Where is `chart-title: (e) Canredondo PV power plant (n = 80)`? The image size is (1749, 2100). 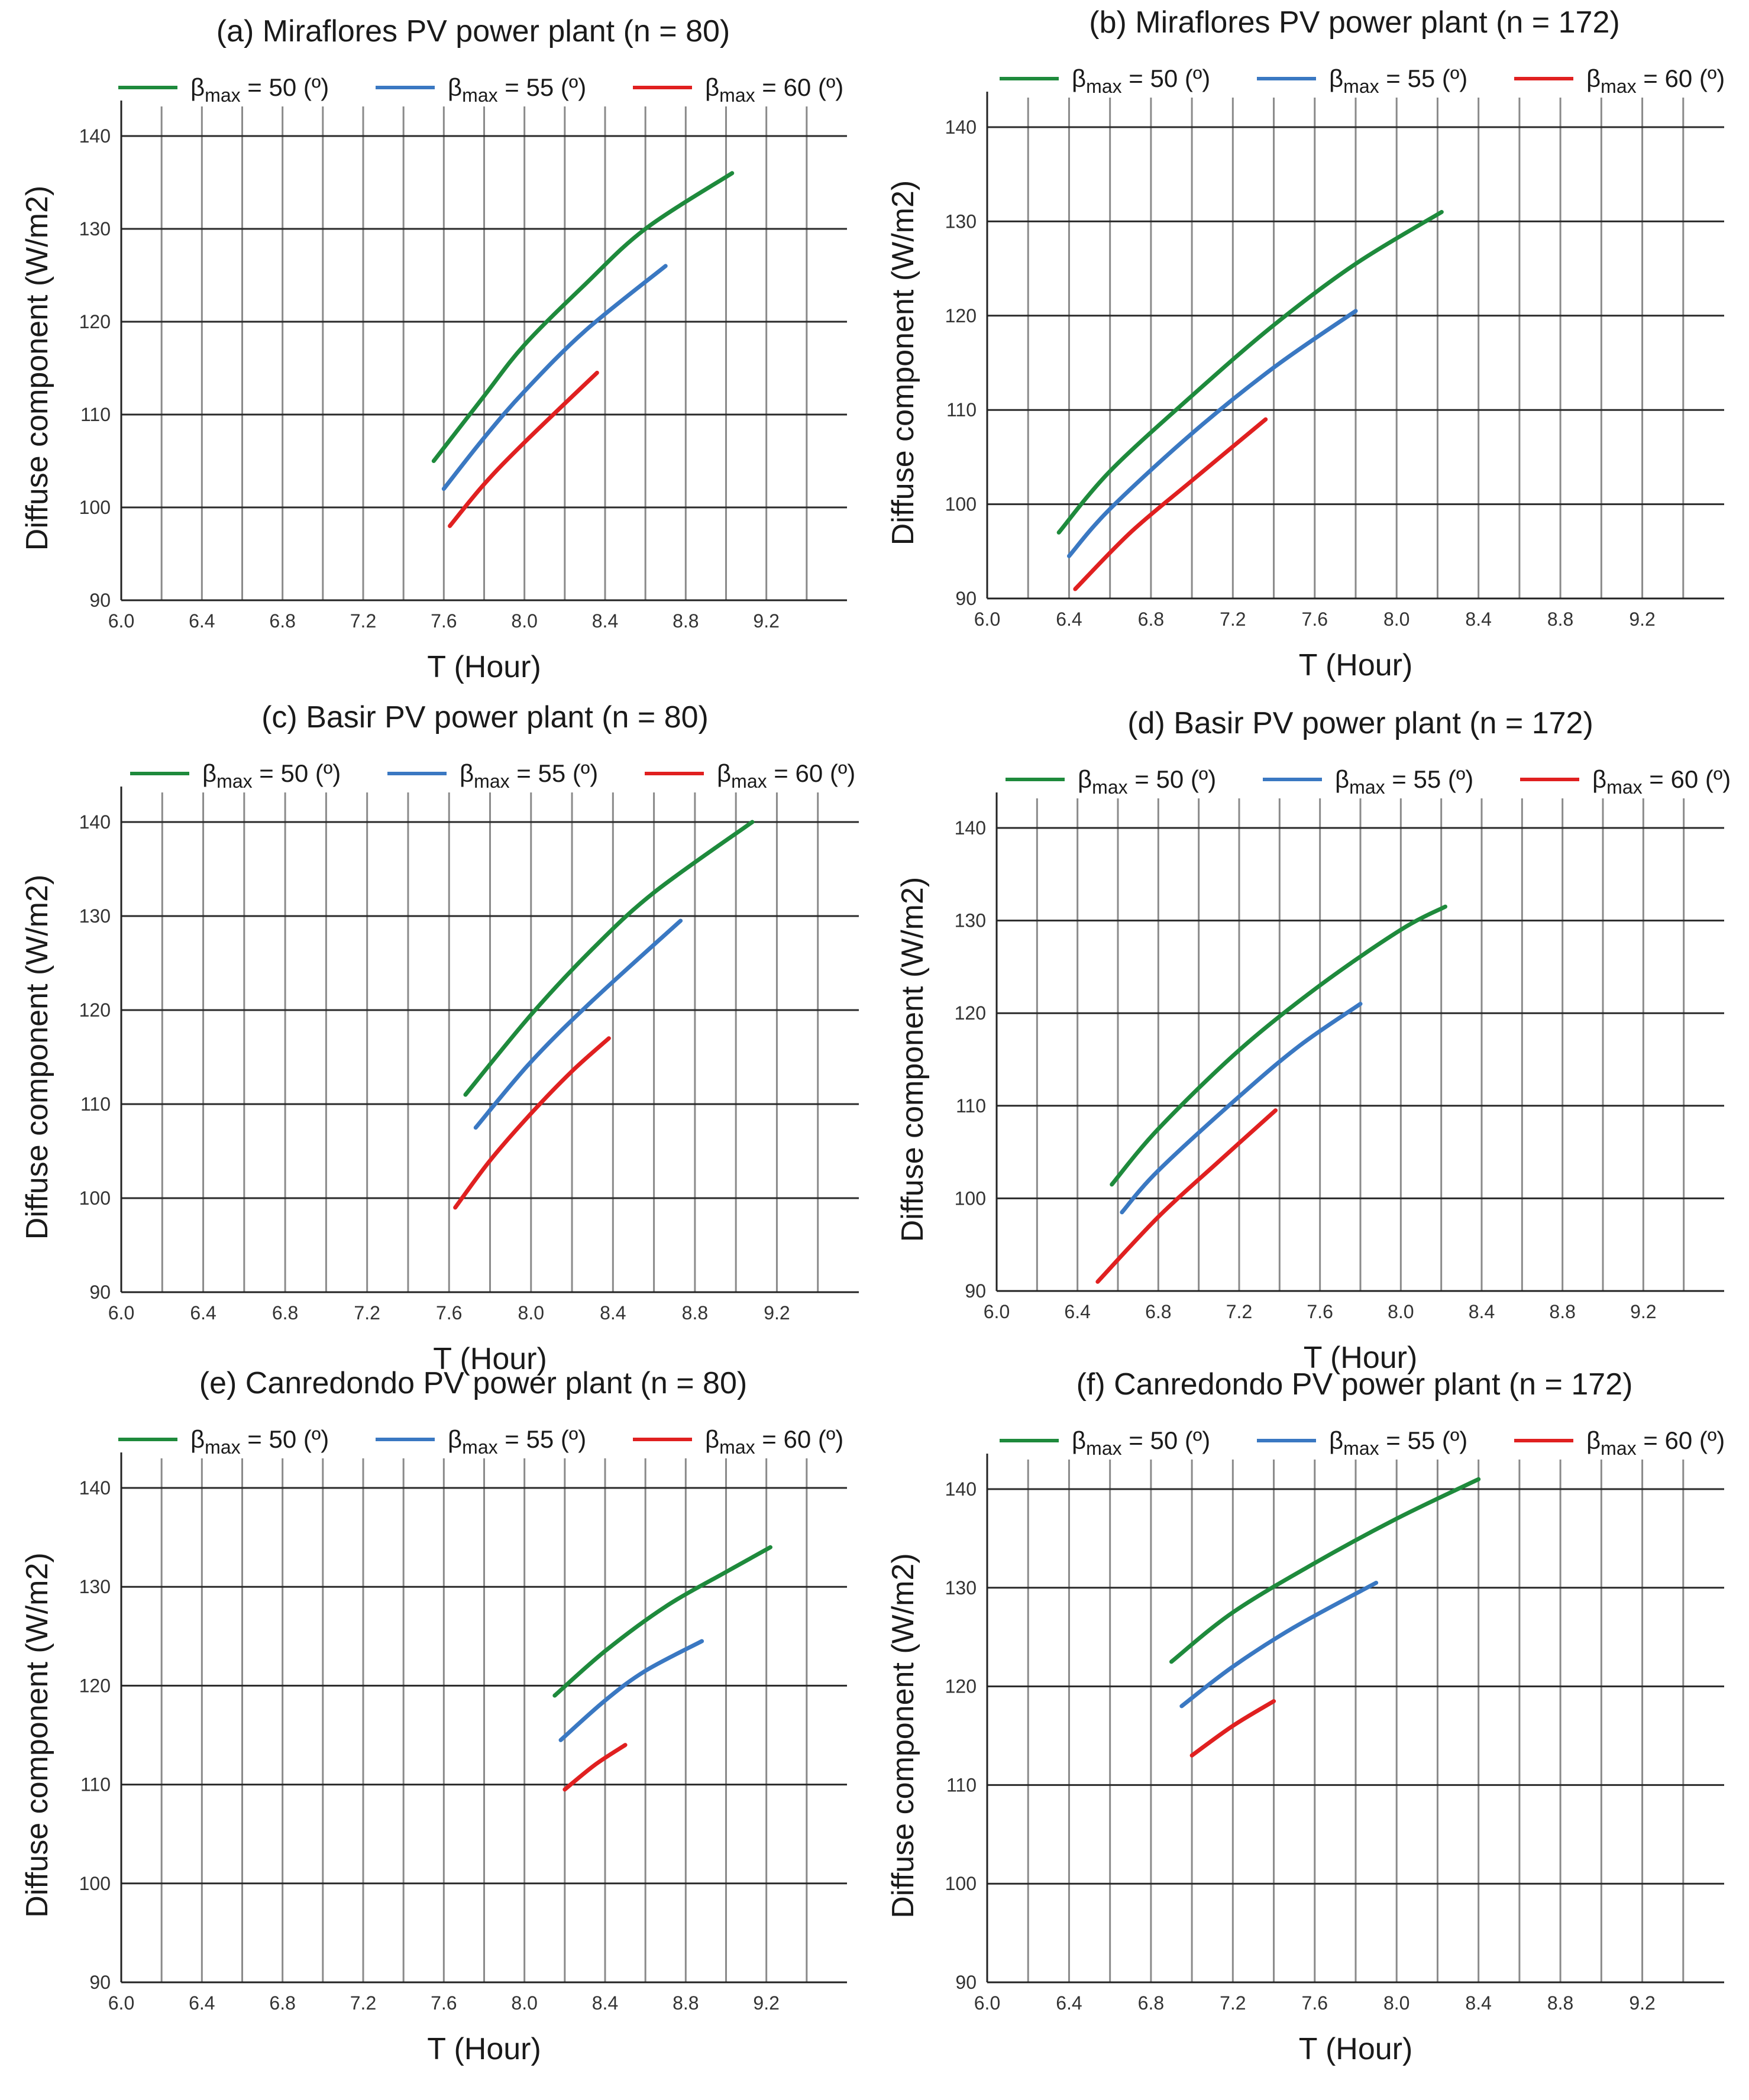 chart-title: (e) Canredondo PV power plant (n = 80) is located at coordinates (473, 1383).